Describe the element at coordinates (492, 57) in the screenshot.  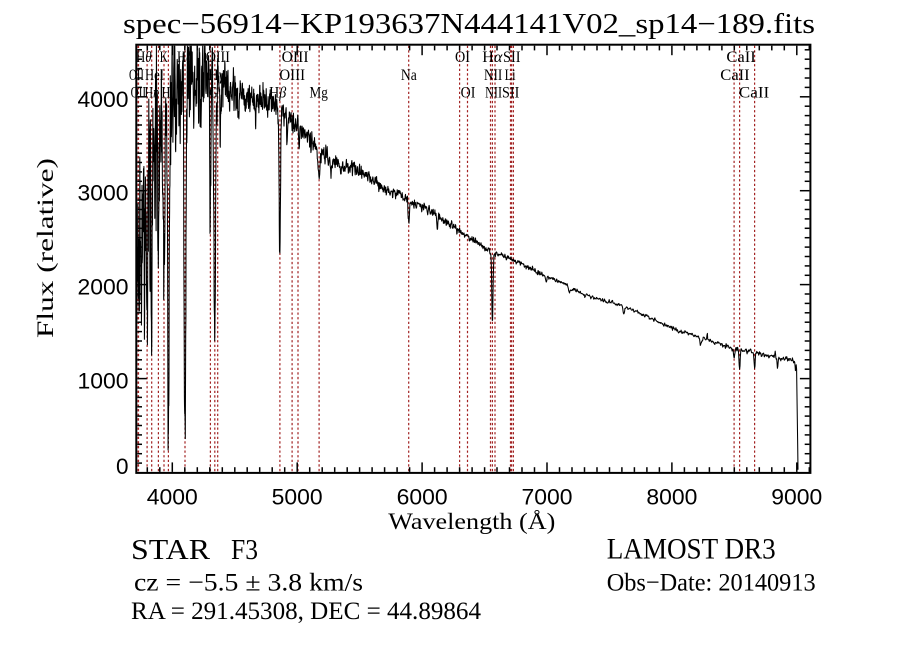
I see `svg-text: Hα` at that location.